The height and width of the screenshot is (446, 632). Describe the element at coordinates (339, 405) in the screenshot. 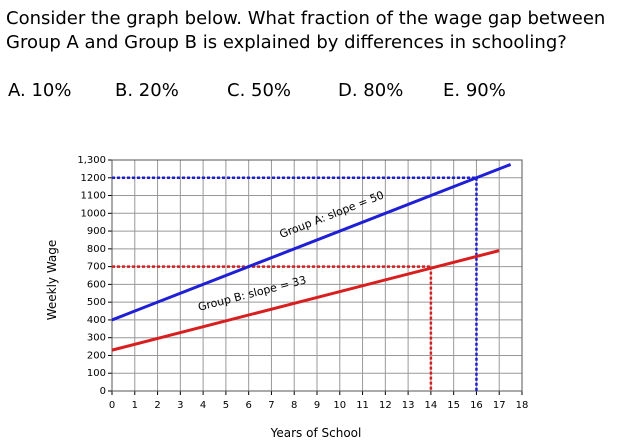

I see `x-tick-label: 10` at that location.